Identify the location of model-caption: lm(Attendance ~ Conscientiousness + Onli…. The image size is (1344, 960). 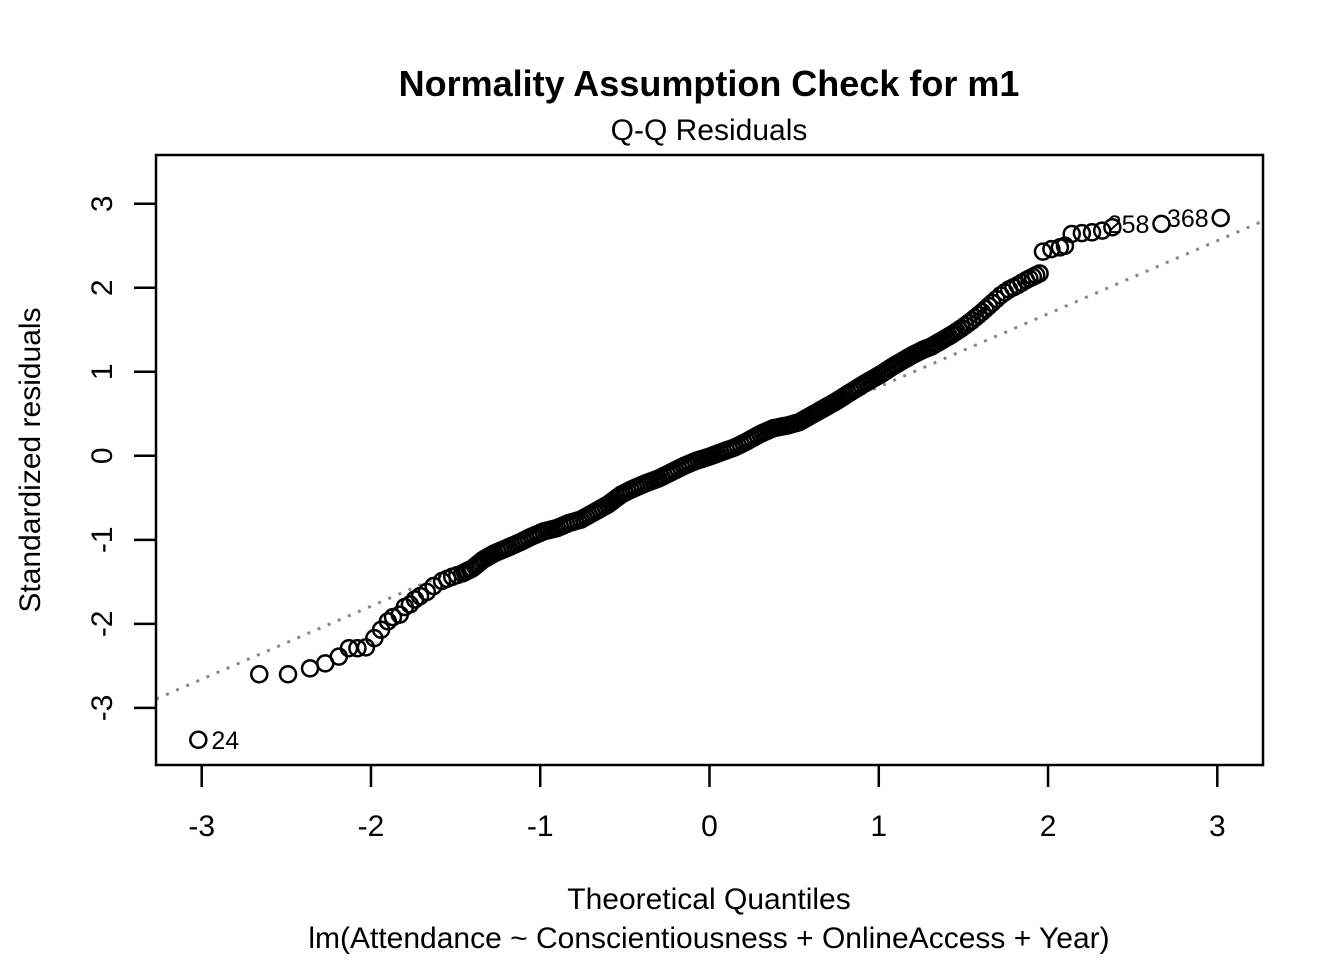
(708, 938).